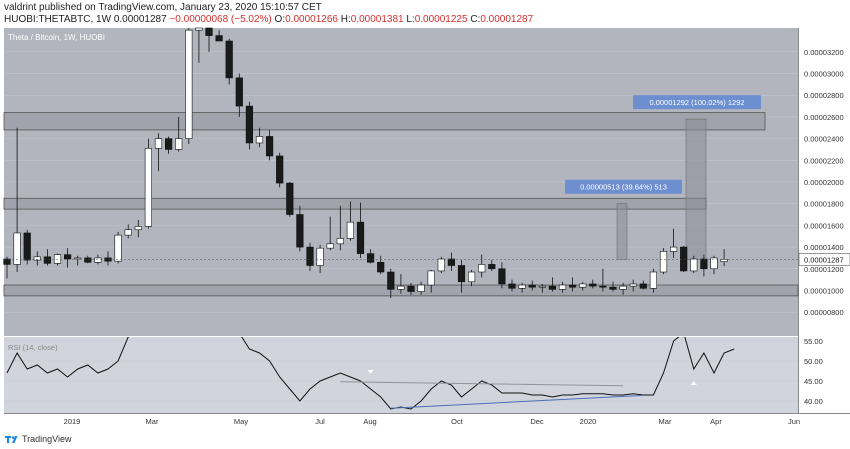 The height and width of the screenshot is (449, 850). I want to click on change: −0.00000068 (−5.02%), so click(220, 19).